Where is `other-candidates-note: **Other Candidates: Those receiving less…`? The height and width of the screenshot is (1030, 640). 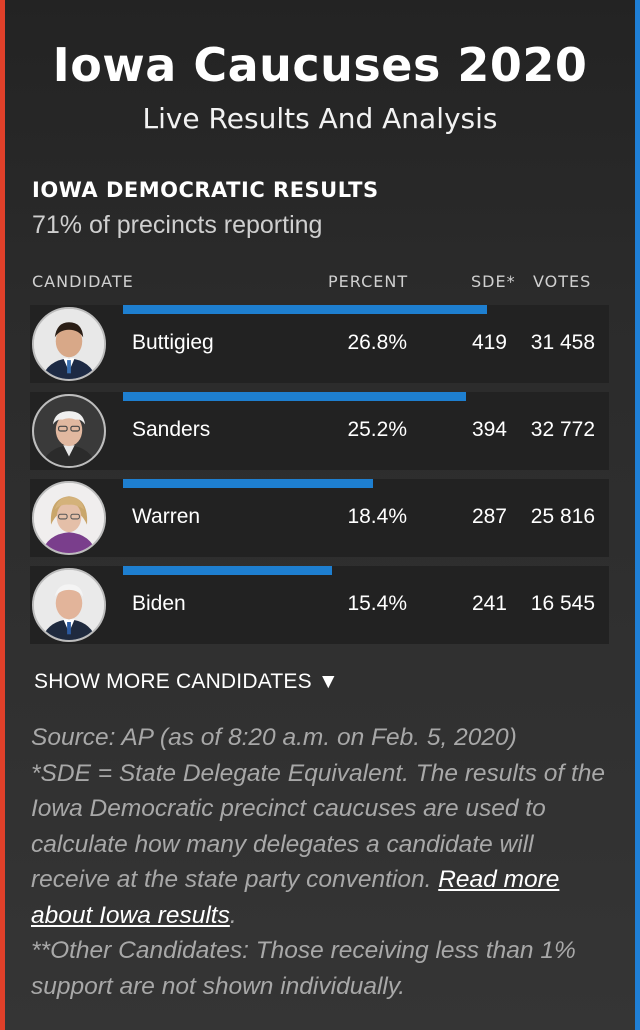
other-candidates-note: **Other Candidates: Those receiving less… is located at coordinates (303, 968).